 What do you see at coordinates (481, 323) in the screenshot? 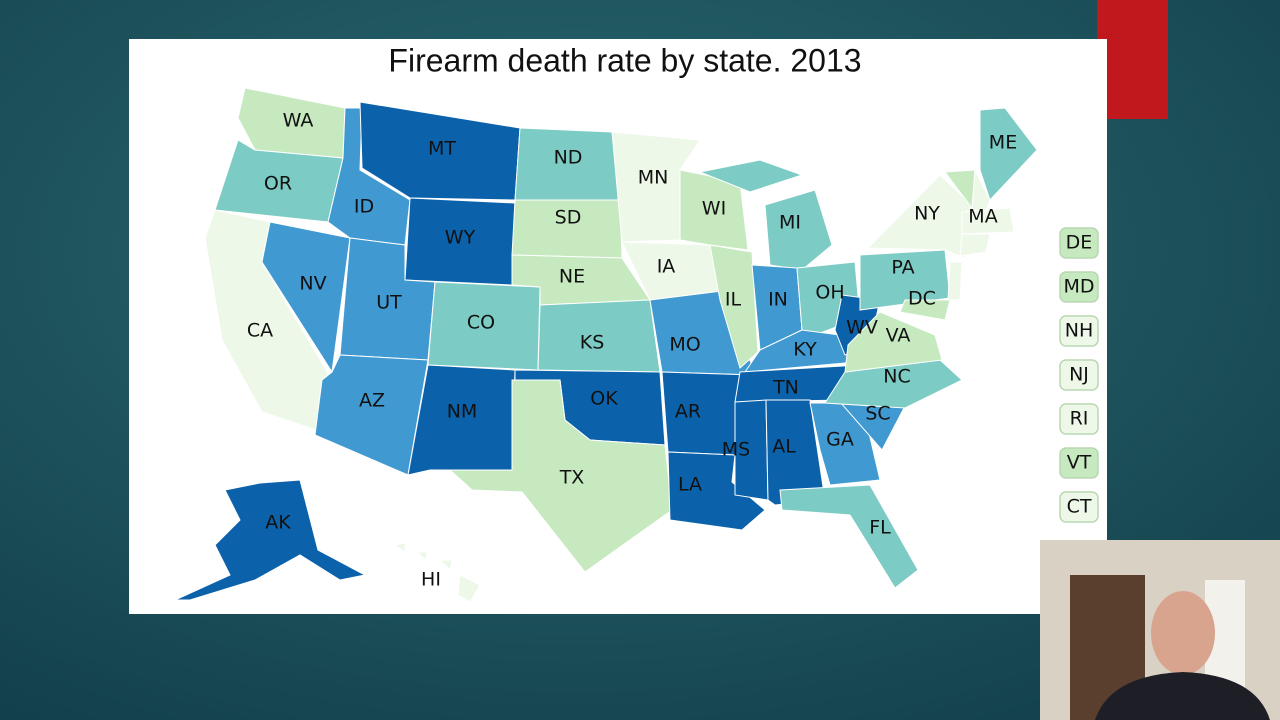
I see `state-label: CO` at bounding box center [481, 323].